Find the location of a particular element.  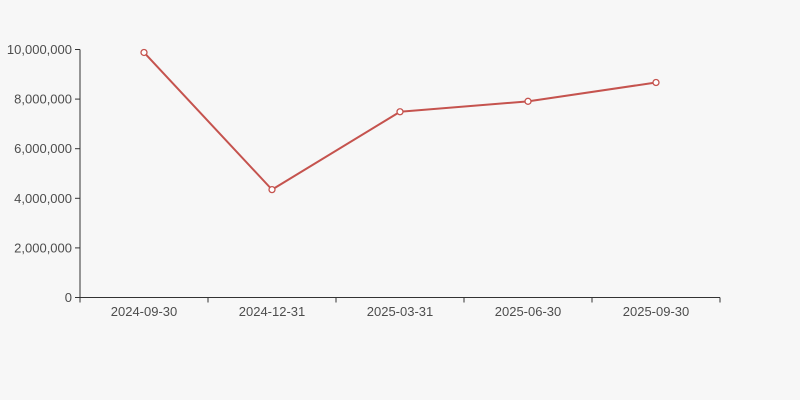

x-tick-label: 2024-12-31 is located at coordinates (272, 311).